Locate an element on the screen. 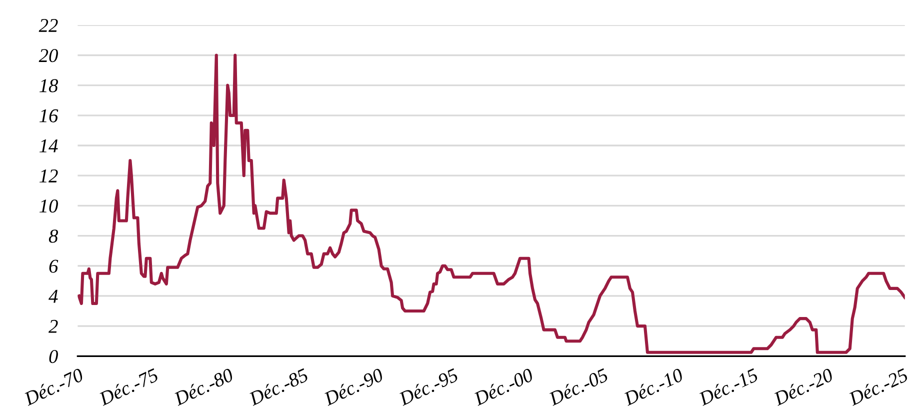  y-tick-label: 16 is located at coordinates (48, 115).